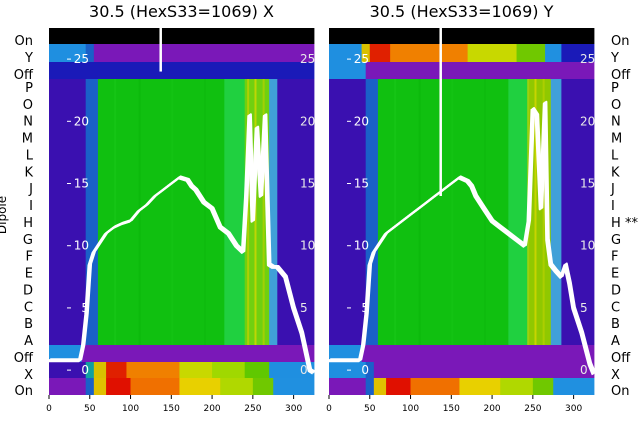  I want to click on overlay-tick-label: 10, so click(81, 246).